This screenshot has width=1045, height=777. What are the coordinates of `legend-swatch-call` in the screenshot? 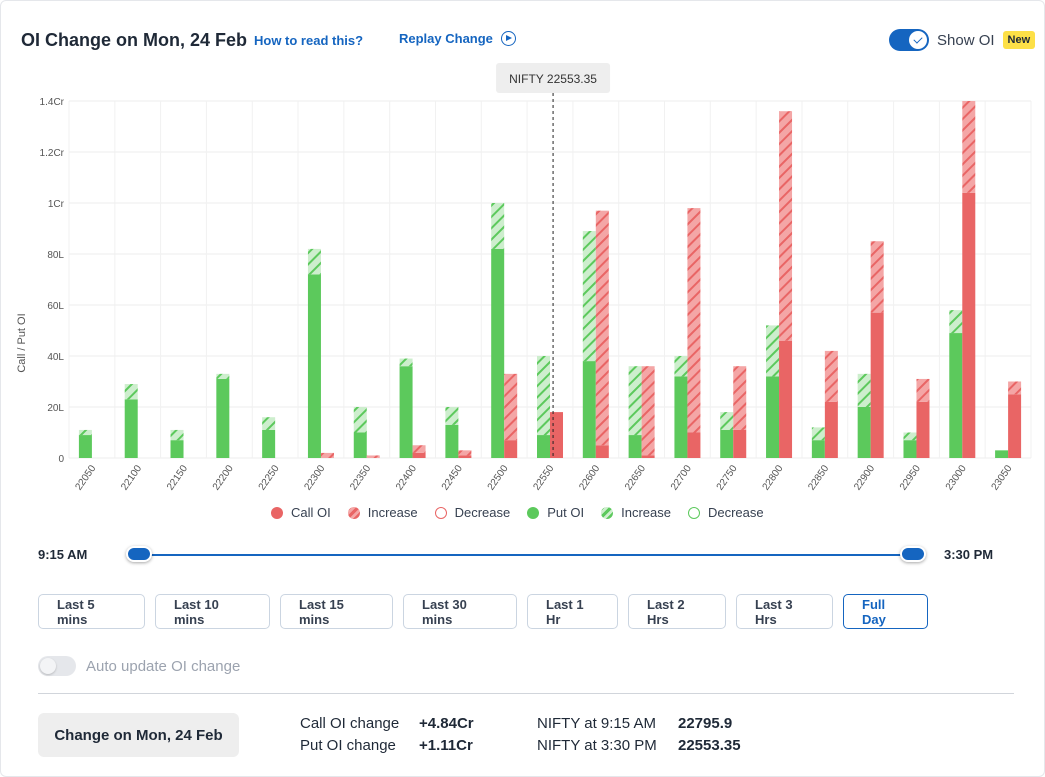 It's located at (277, 512).